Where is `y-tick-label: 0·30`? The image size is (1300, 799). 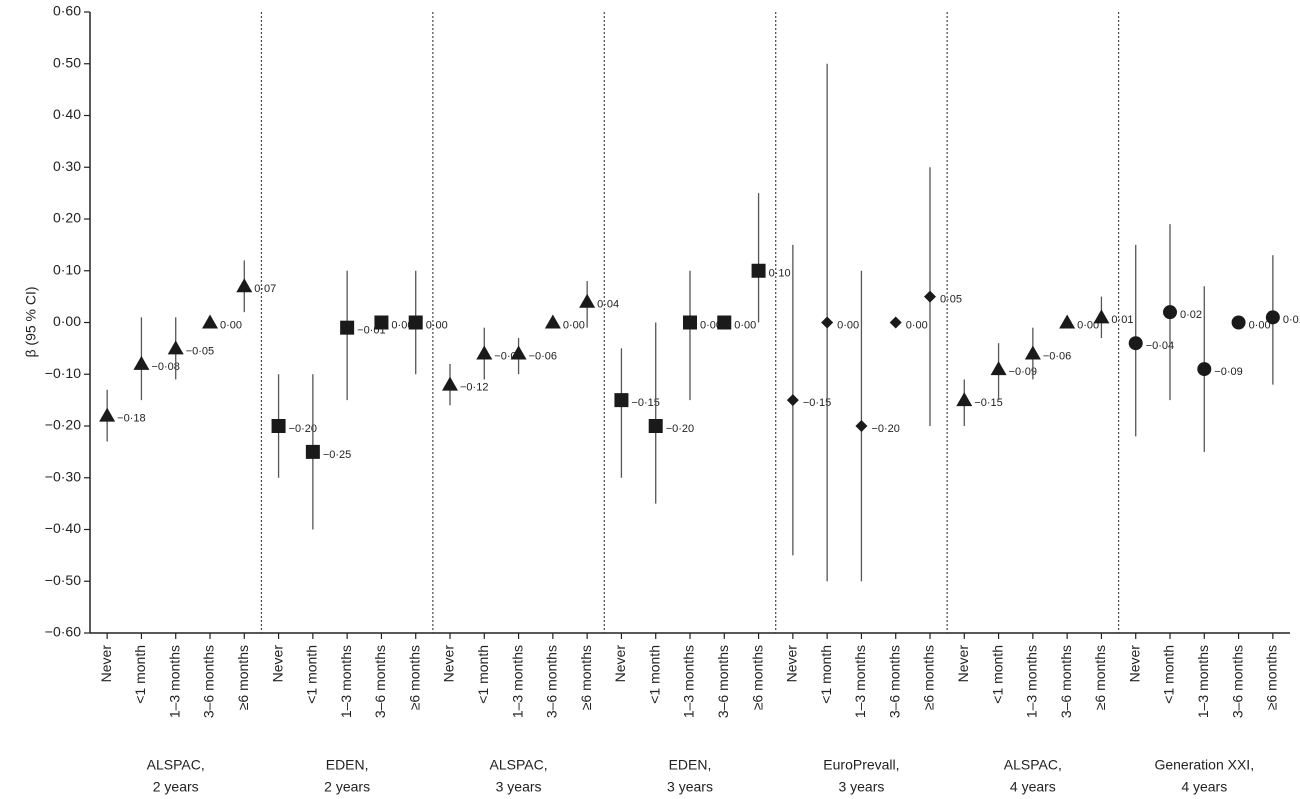 y-tick-label: 0·30 is located at coordinates (67, 166).